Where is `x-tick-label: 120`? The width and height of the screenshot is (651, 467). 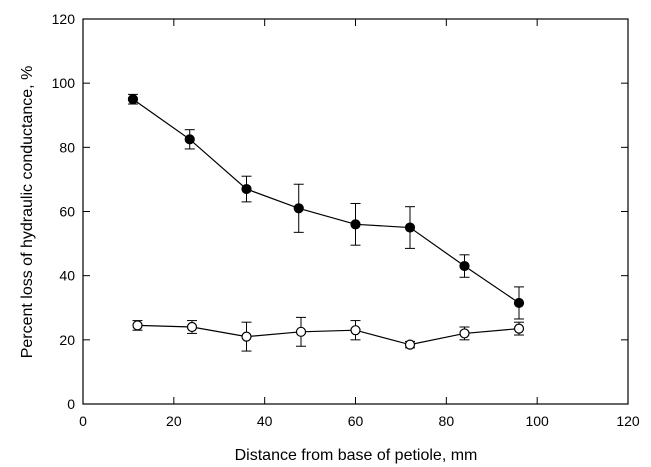 x-tick-label: 120 is located at coordinates (628, 421).